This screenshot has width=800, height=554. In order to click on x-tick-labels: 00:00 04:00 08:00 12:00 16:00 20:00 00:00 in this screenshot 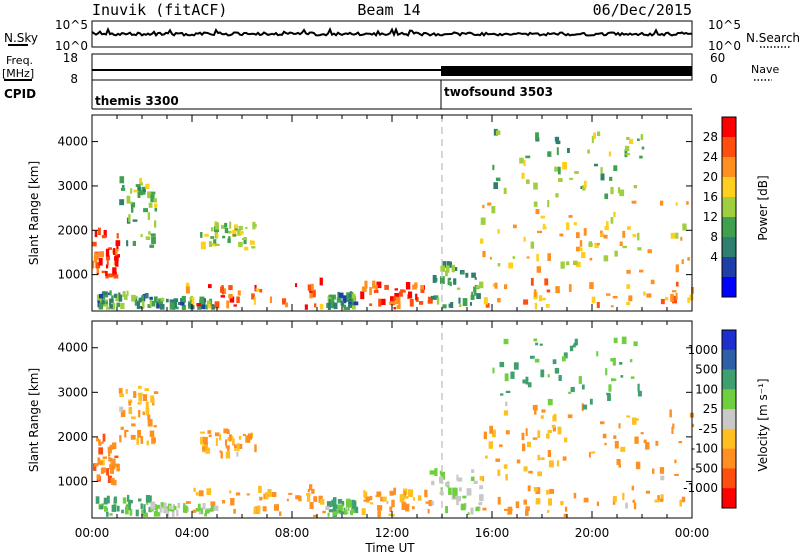, I will do `click(392, 533)`.